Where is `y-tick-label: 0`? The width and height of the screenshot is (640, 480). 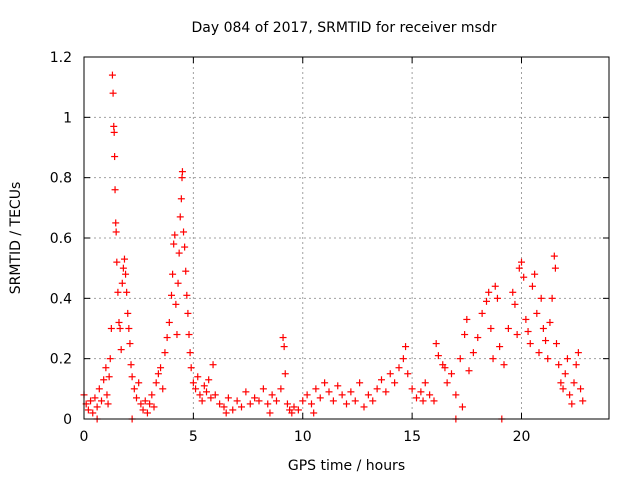 y-tick-label: 0 is located at coordinates (67, 420).